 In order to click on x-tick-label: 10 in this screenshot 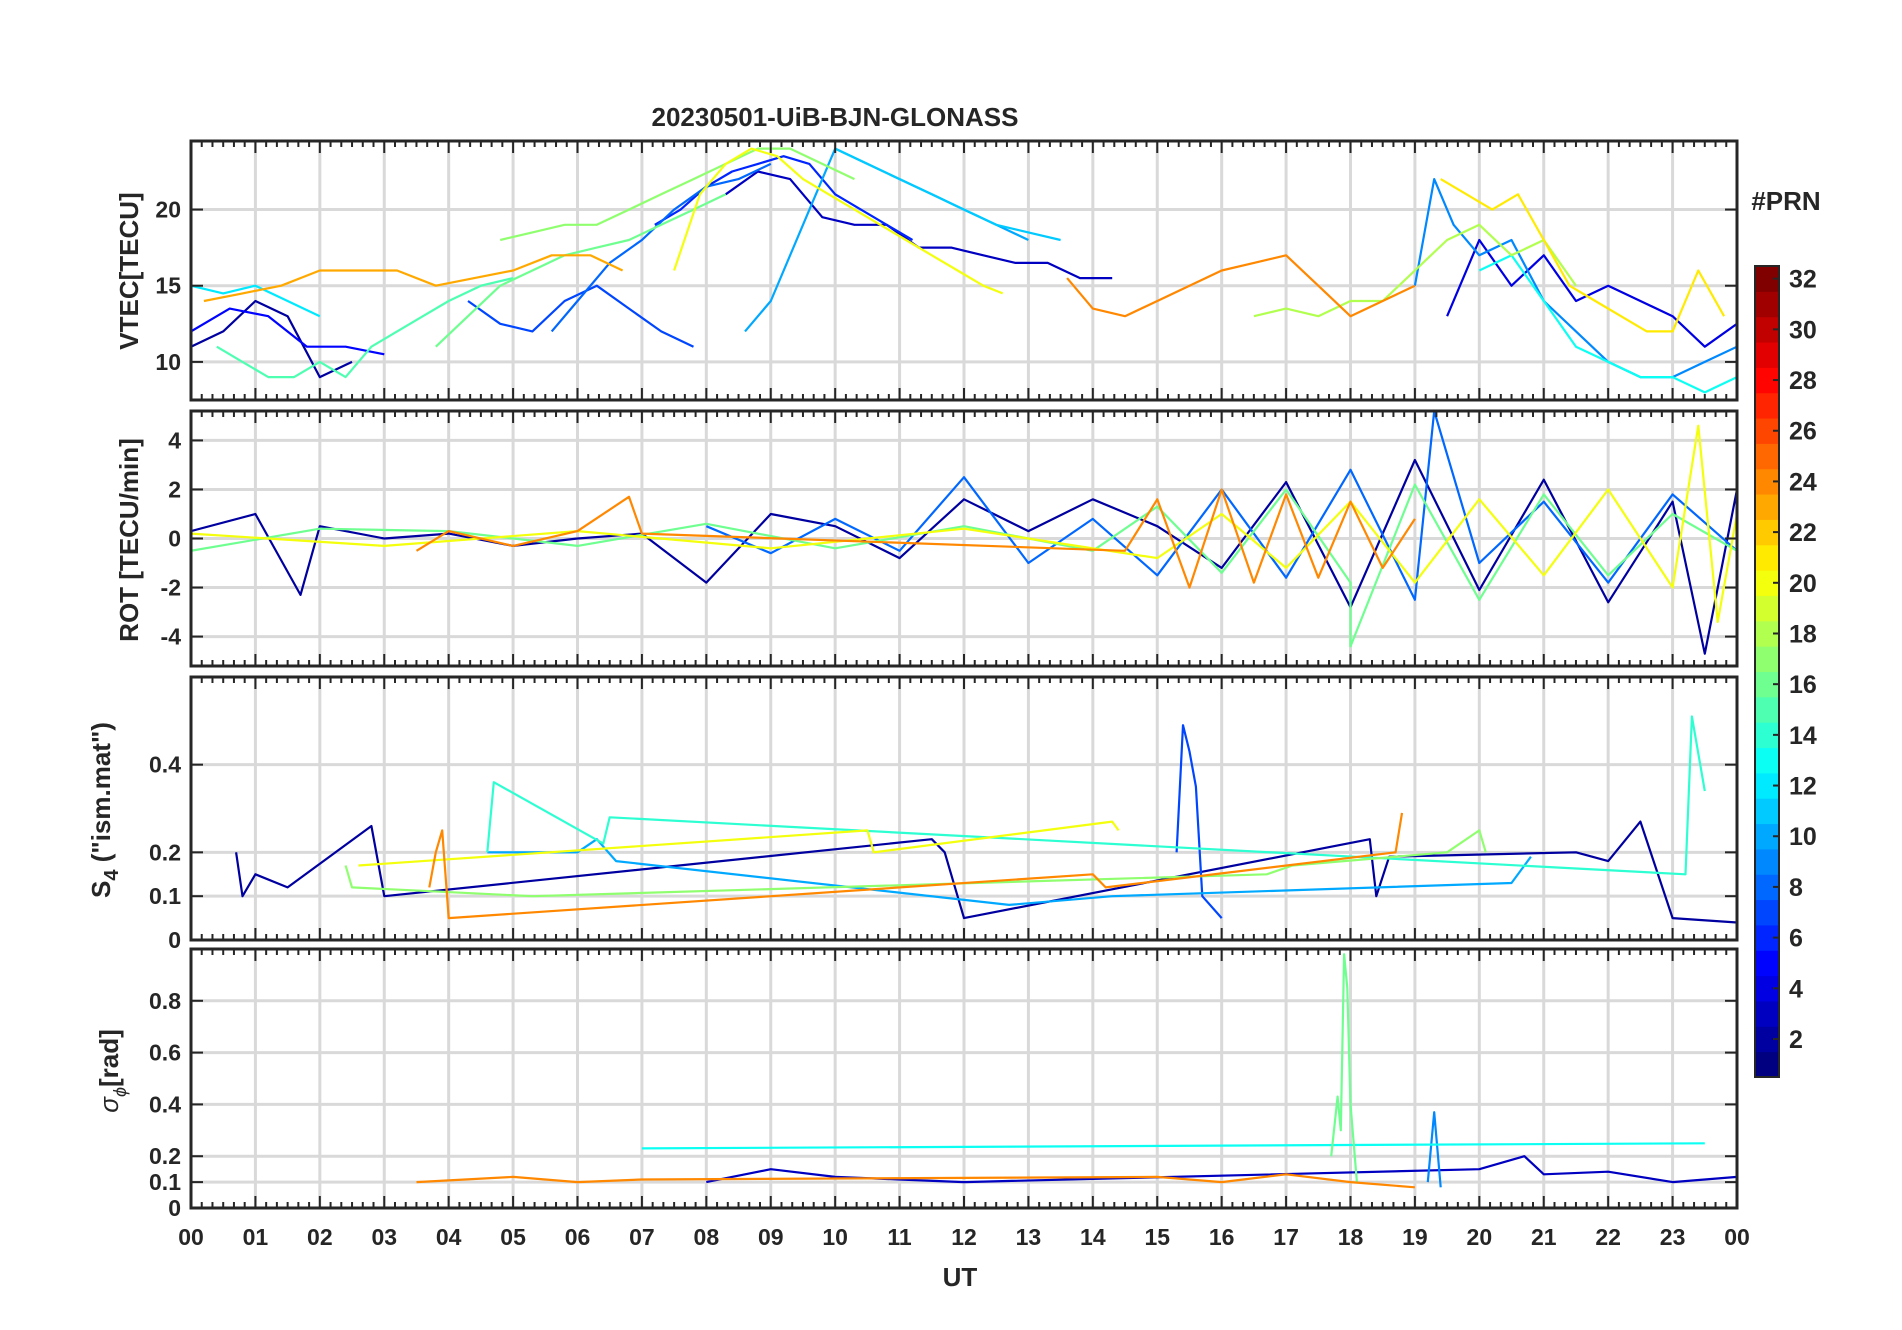, I will do `click(835, 1237)`.